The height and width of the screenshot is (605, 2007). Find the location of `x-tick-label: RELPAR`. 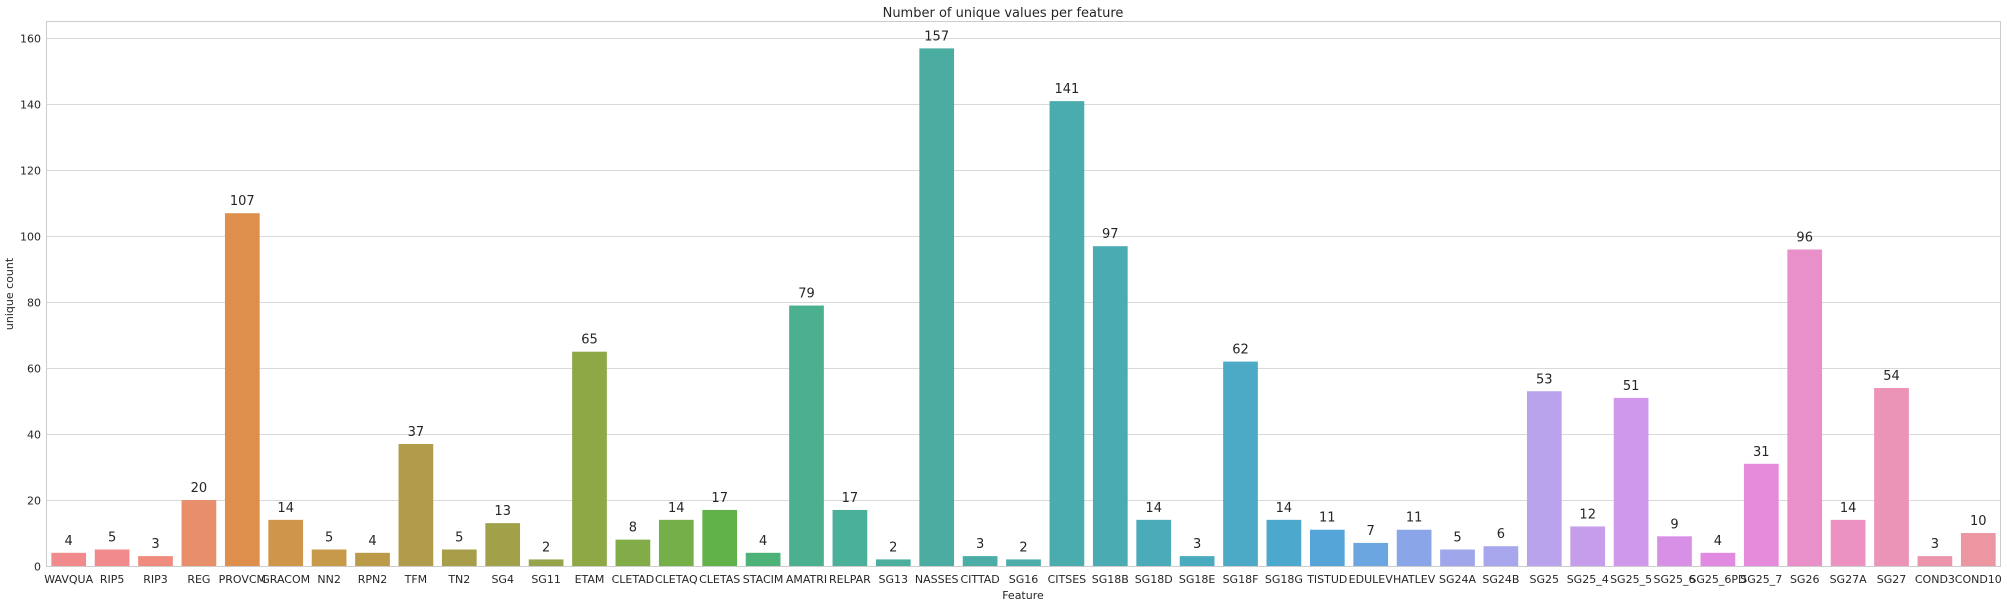

x-tick-label: RELPAR is located at coordinates (850, 579).